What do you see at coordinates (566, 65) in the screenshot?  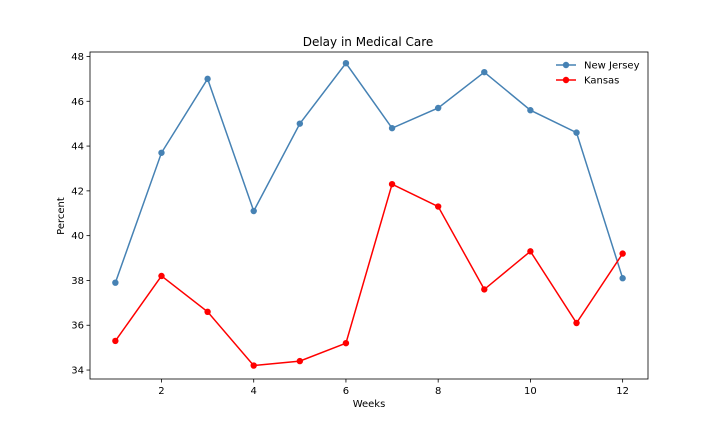 I see `legend-marker-new-jersey` at bounding box center [566, 65].